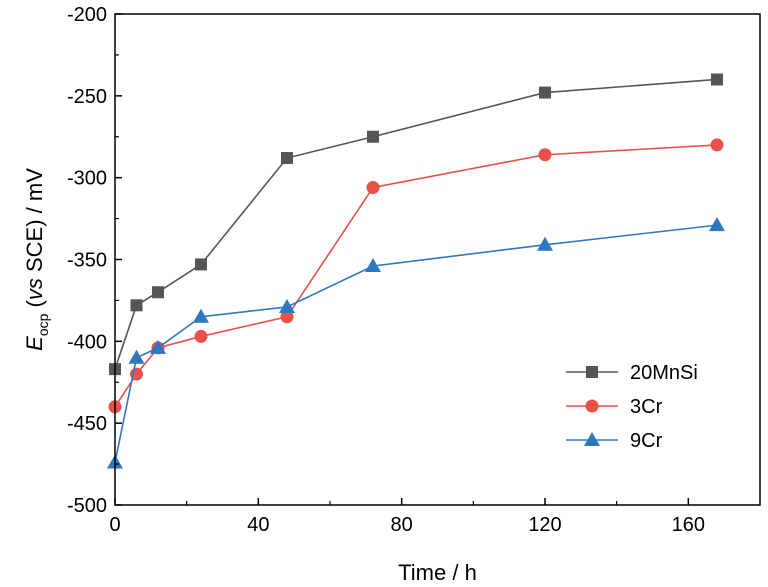 This screenshot has height=587, width=768. I want to click on y-axis-title-italic: vs, so click(34, 289).